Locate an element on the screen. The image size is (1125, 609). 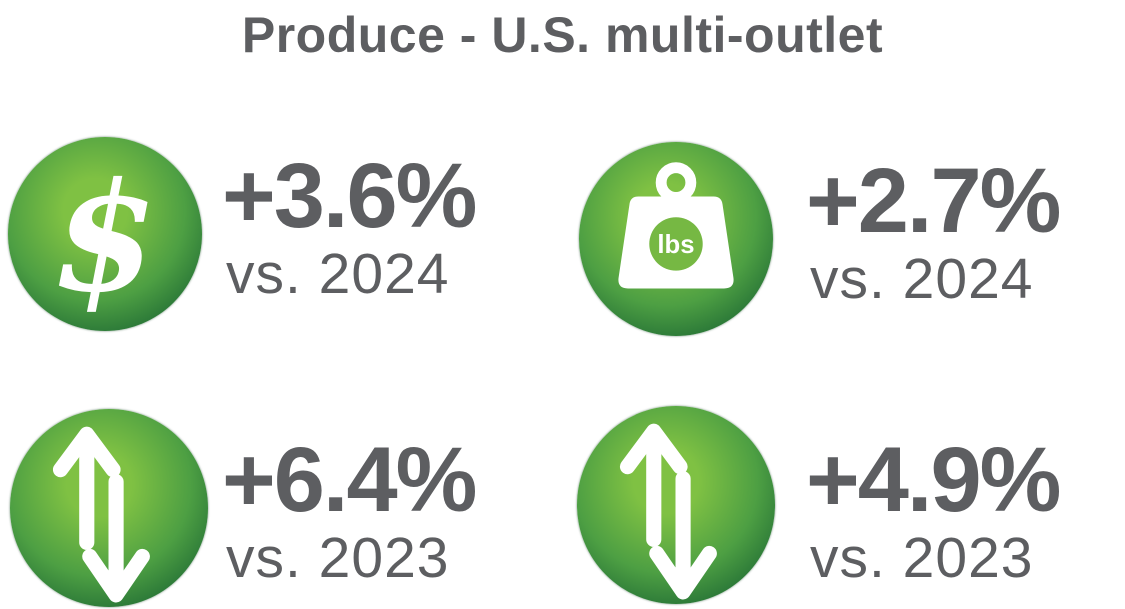
metric-value: +4.9% is located at coordinates (933, 480).